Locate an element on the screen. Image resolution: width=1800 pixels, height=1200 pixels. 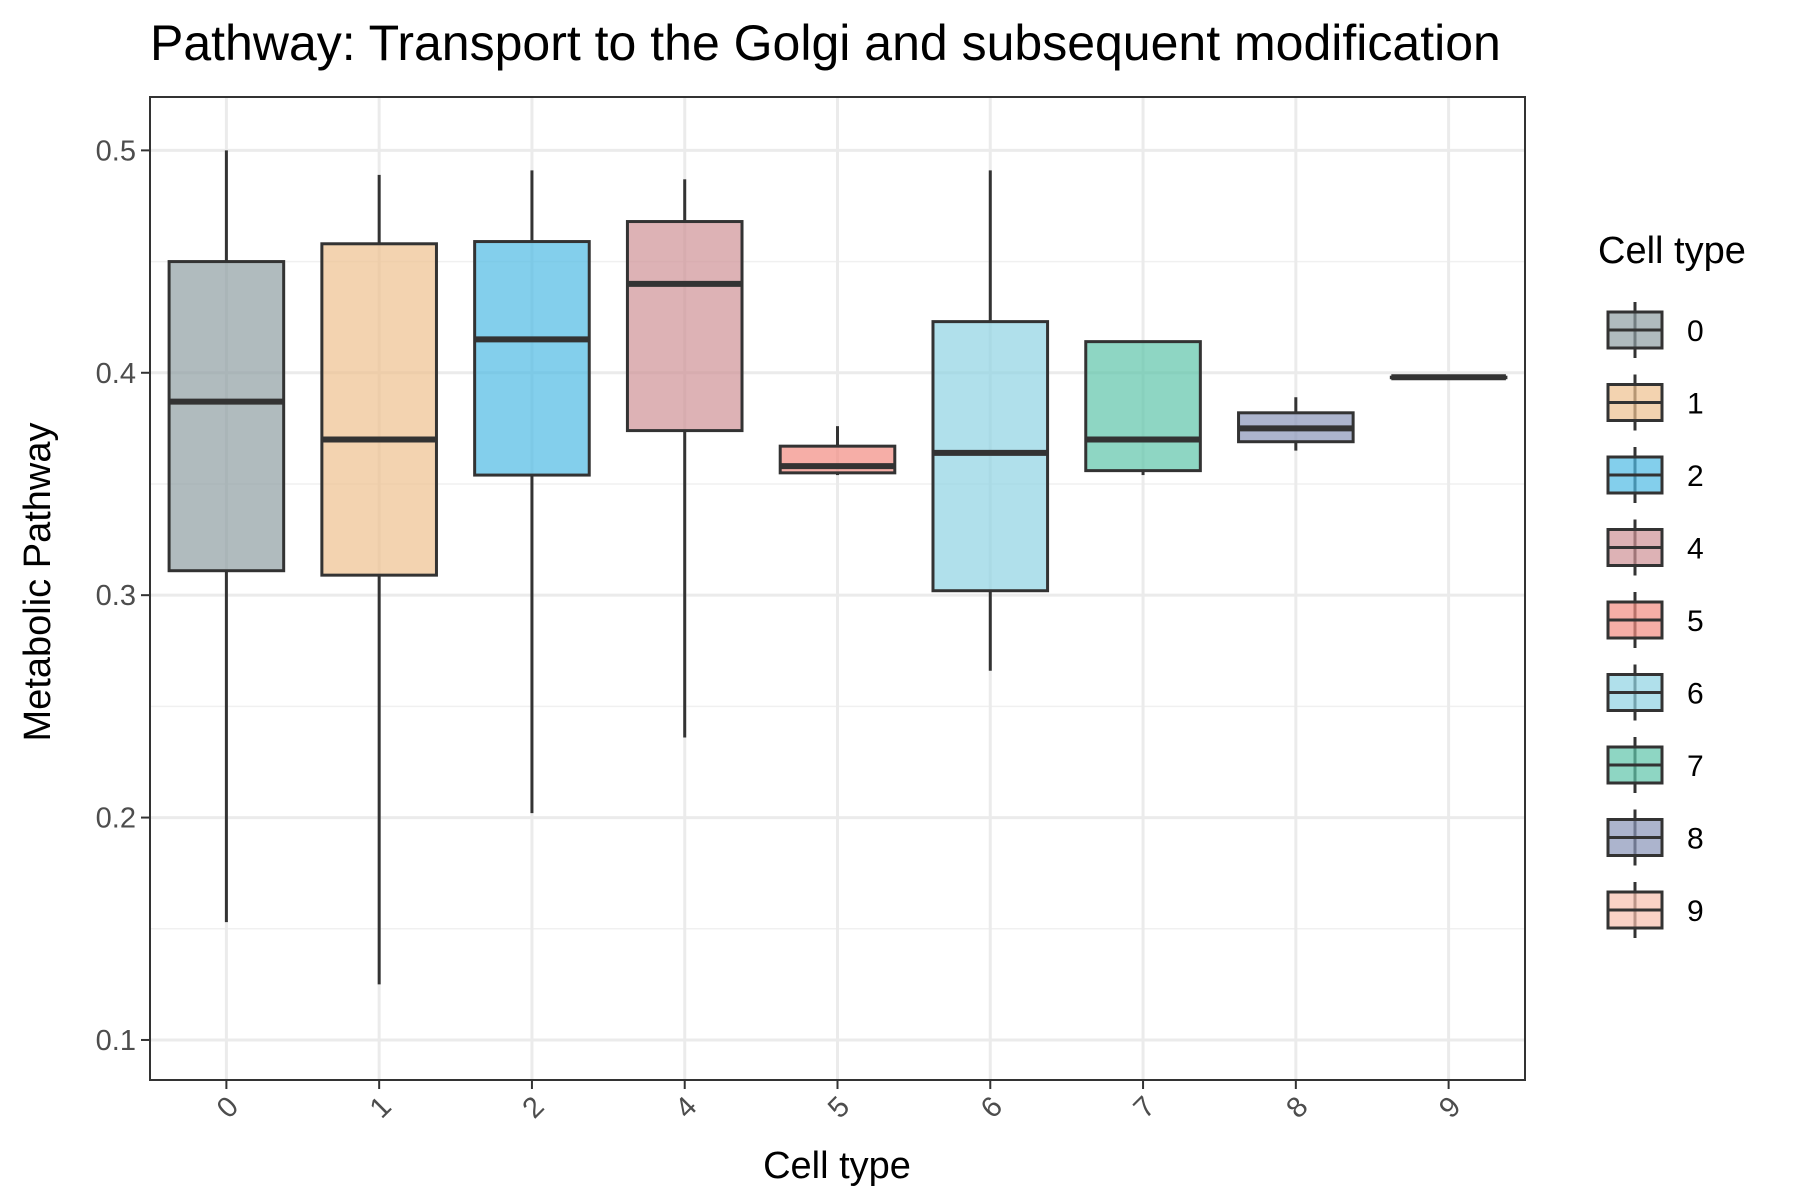
y-axis-title: Metabolic Pathway is located at coordinates (38, 582).